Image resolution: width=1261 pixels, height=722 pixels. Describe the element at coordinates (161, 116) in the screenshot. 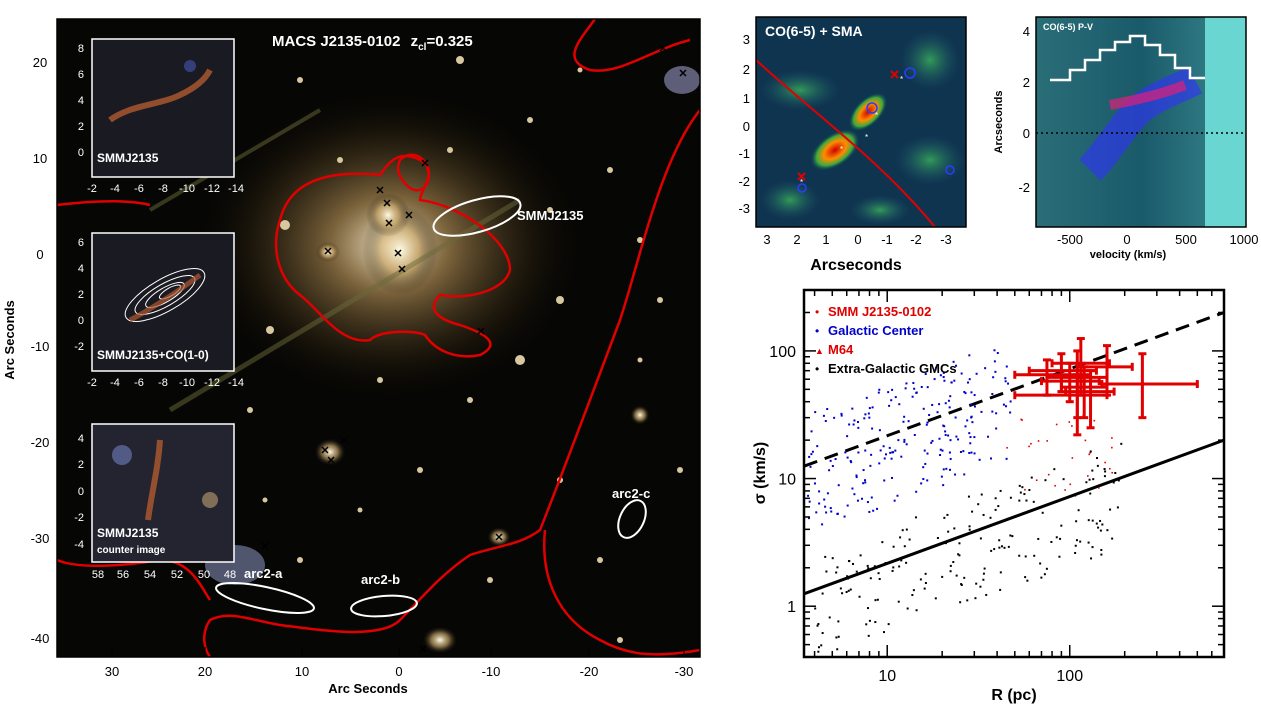

I see `inset-1: SMMJ2135 8 6 4 2 0 -2 -4 -6 -8 -10 -12 -14` at that location.